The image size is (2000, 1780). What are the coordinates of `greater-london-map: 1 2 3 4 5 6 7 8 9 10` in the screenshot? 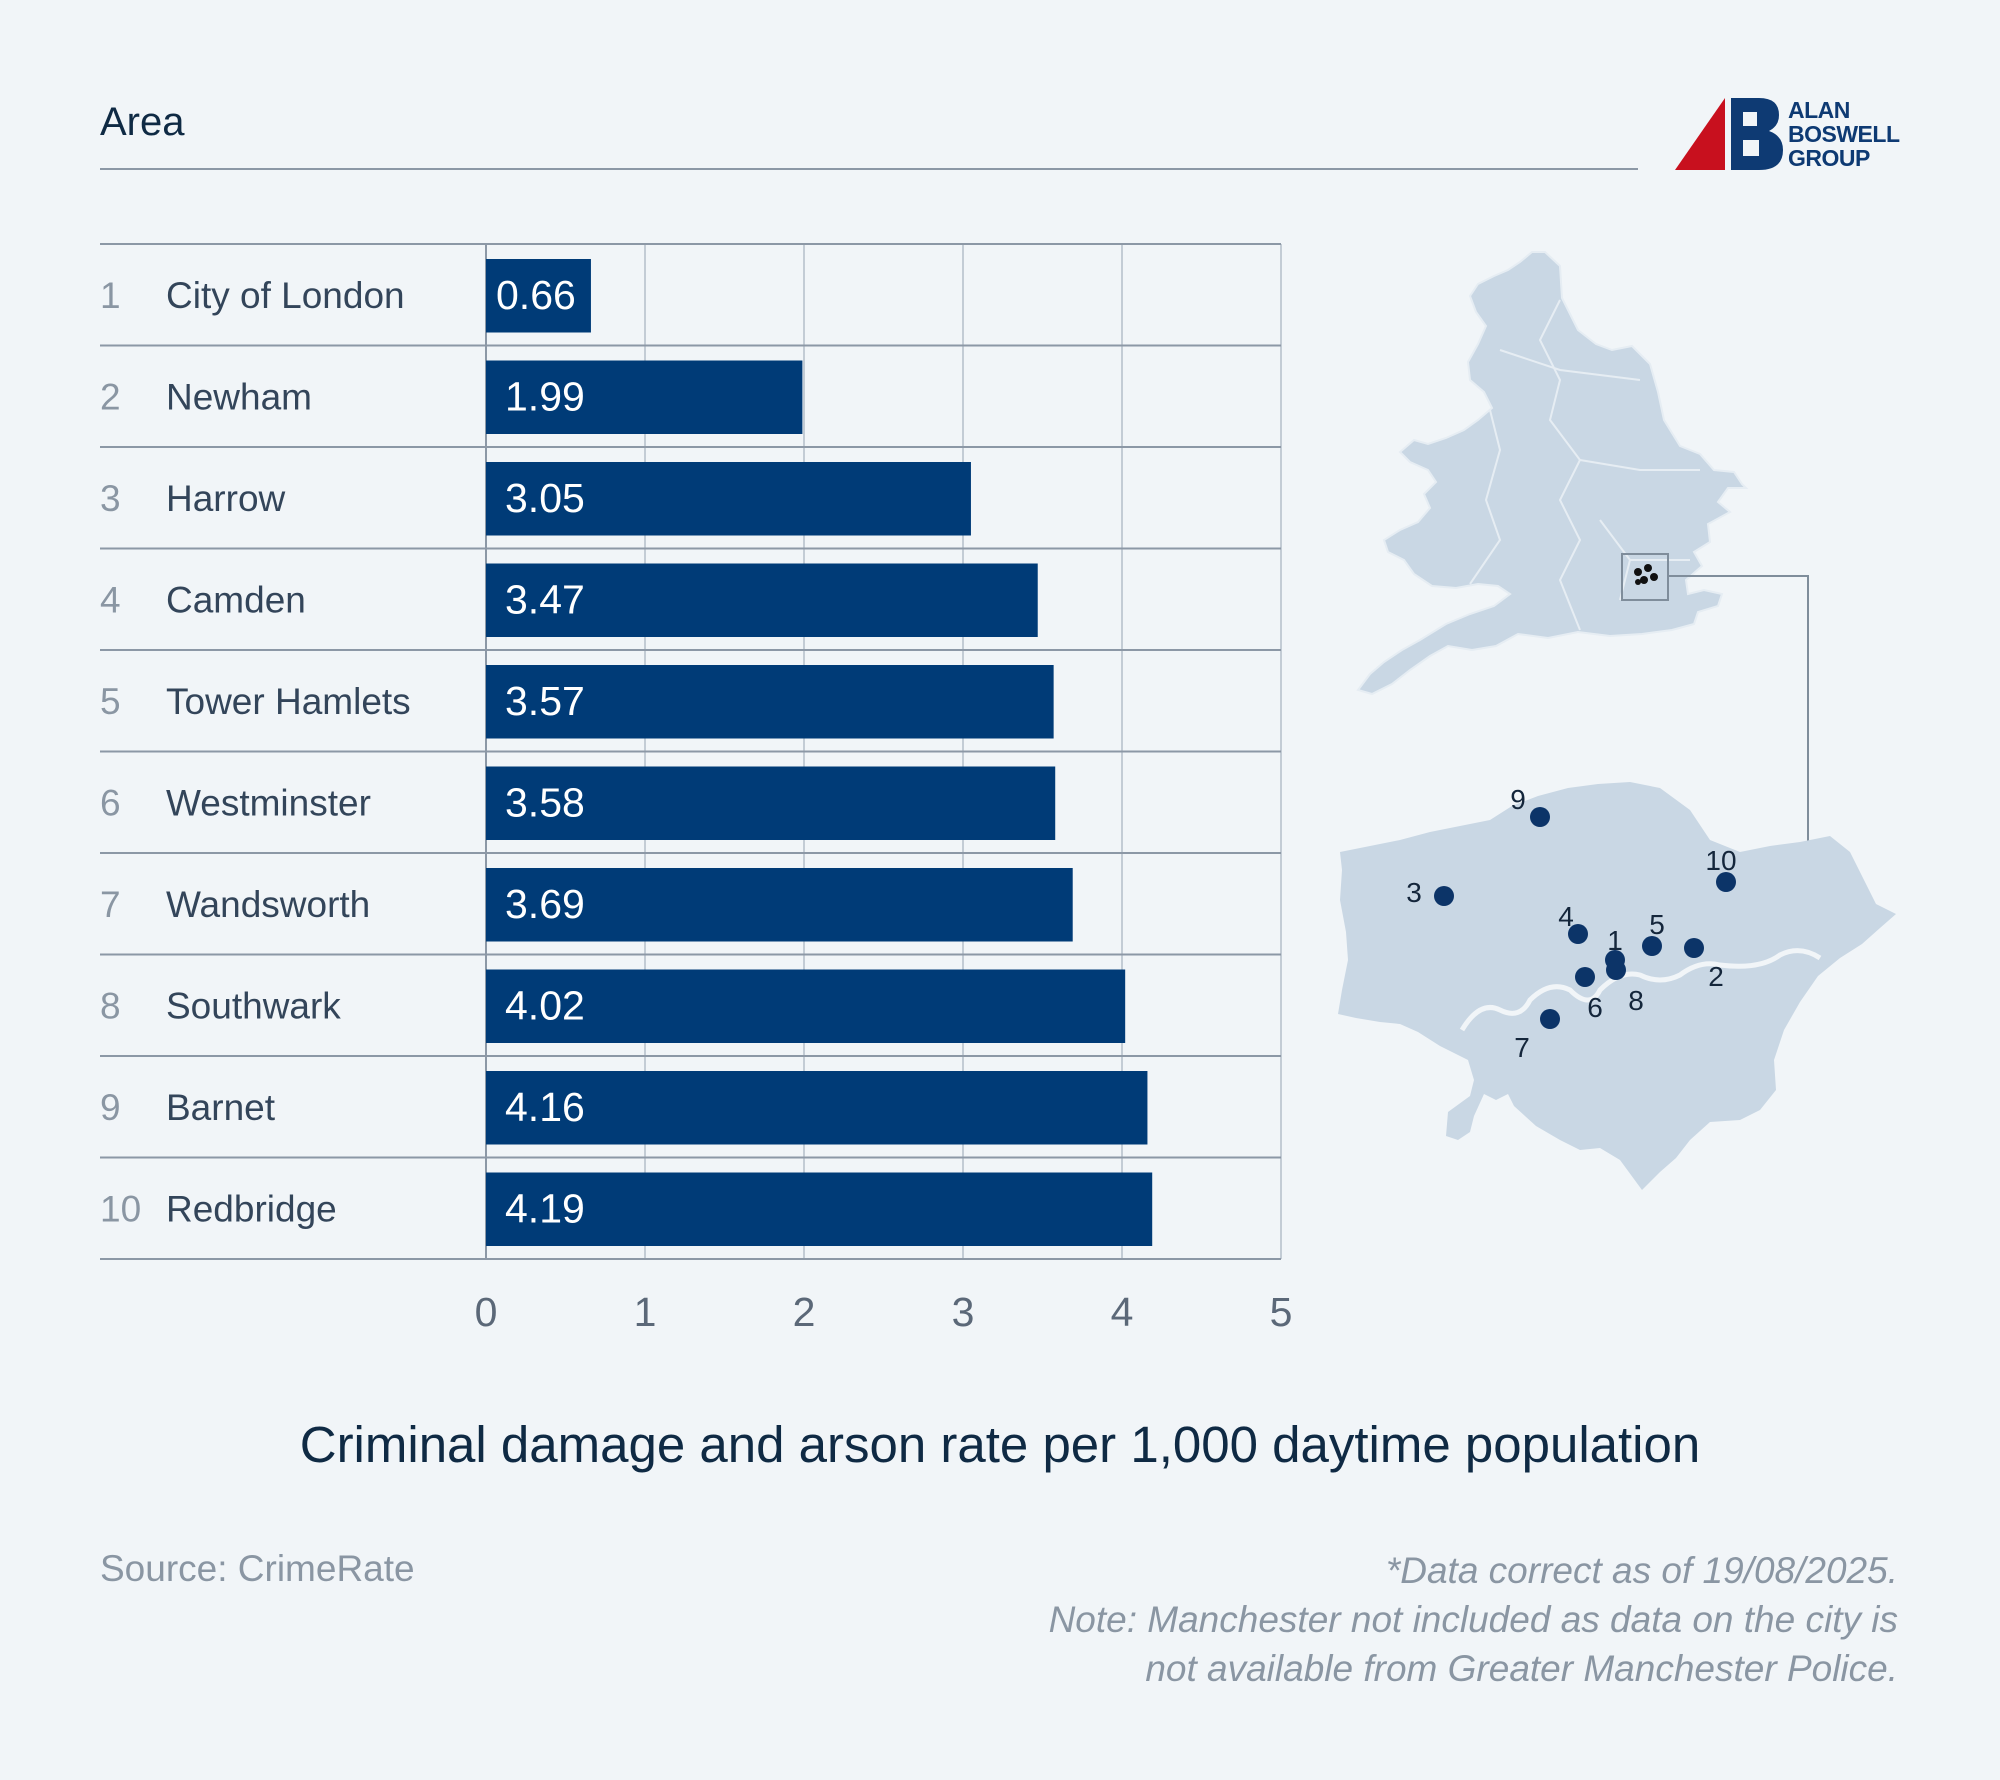 It's located at (1617, 986).